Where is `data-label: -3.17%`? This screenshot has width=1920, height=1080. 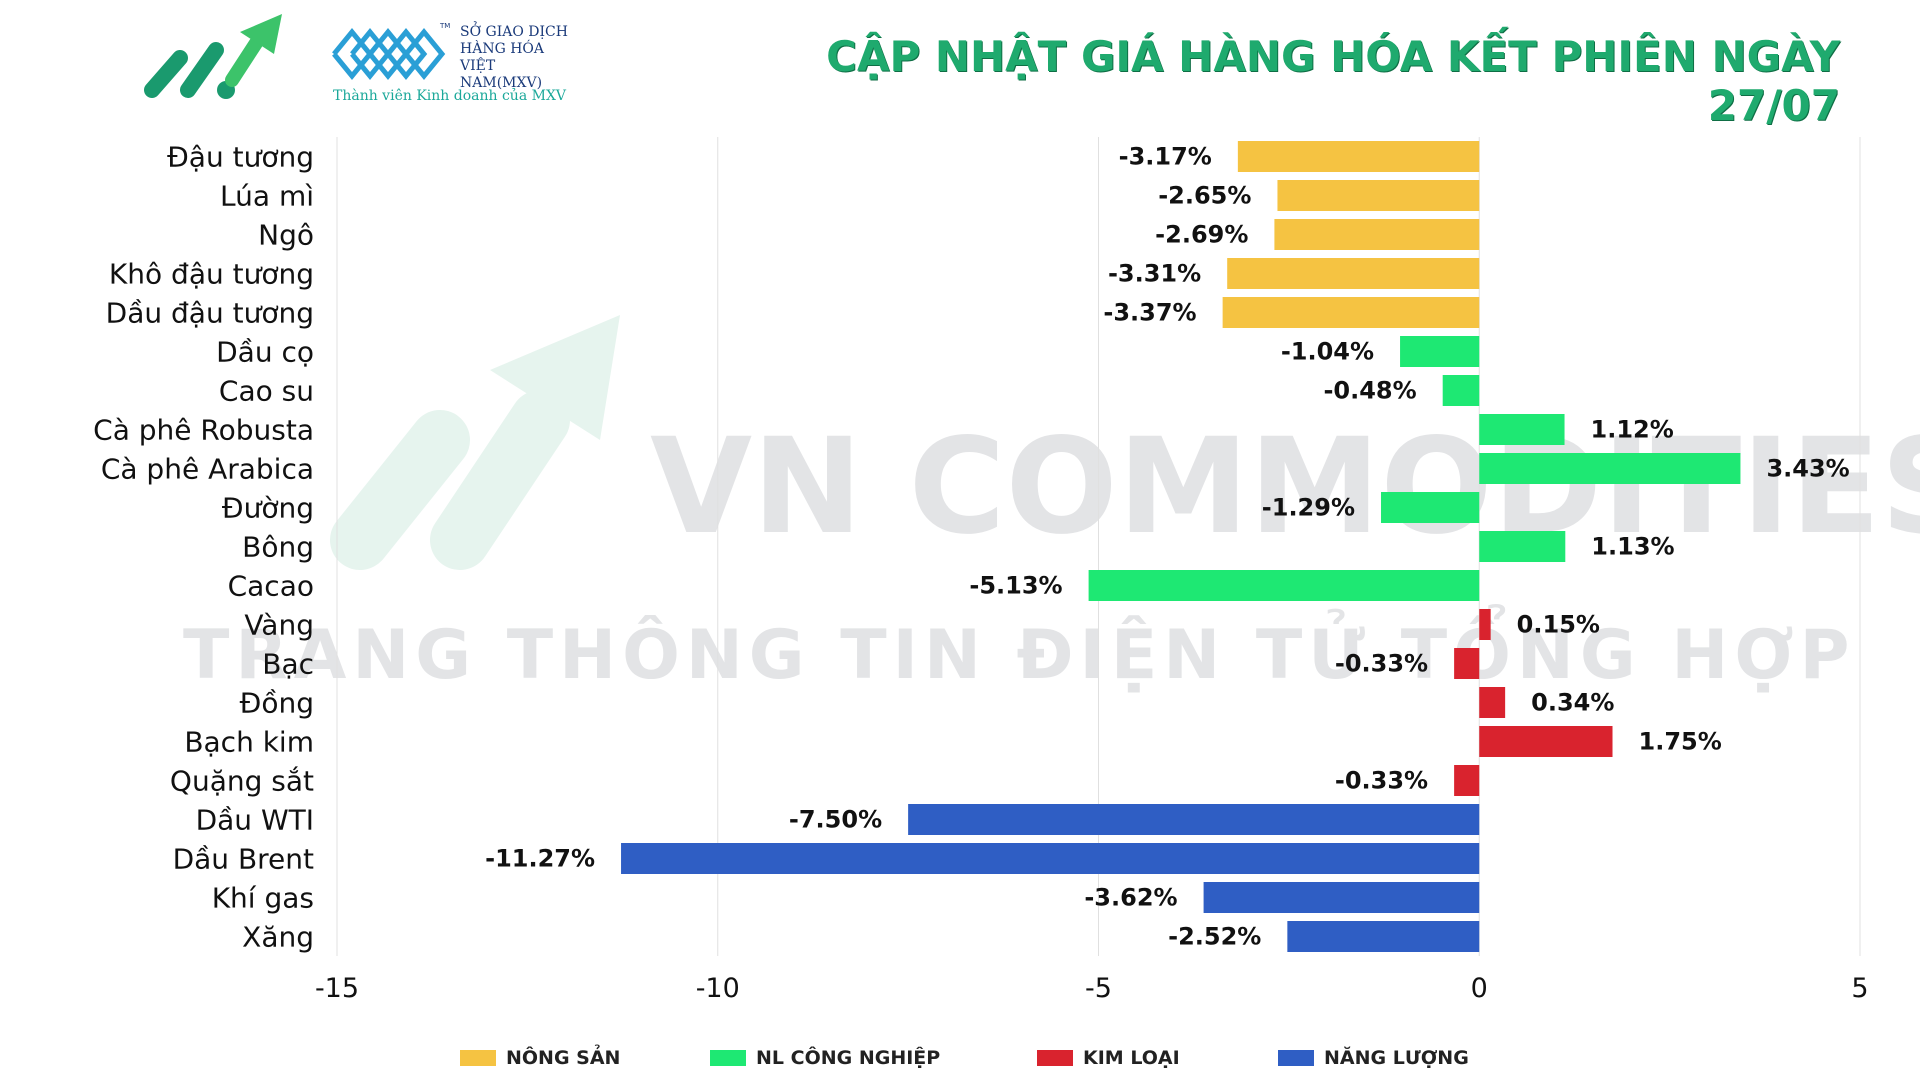 data-label: -3.17% is located at coordinates (1165, 157).